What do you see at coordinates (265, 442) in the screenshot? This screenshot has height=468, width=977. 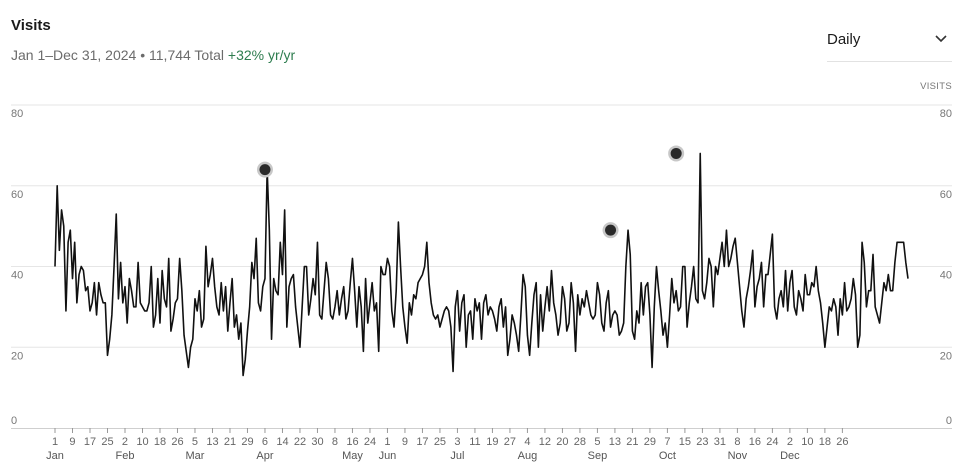 I see `x-tick-label: 6` at bounding box center [265, 442].